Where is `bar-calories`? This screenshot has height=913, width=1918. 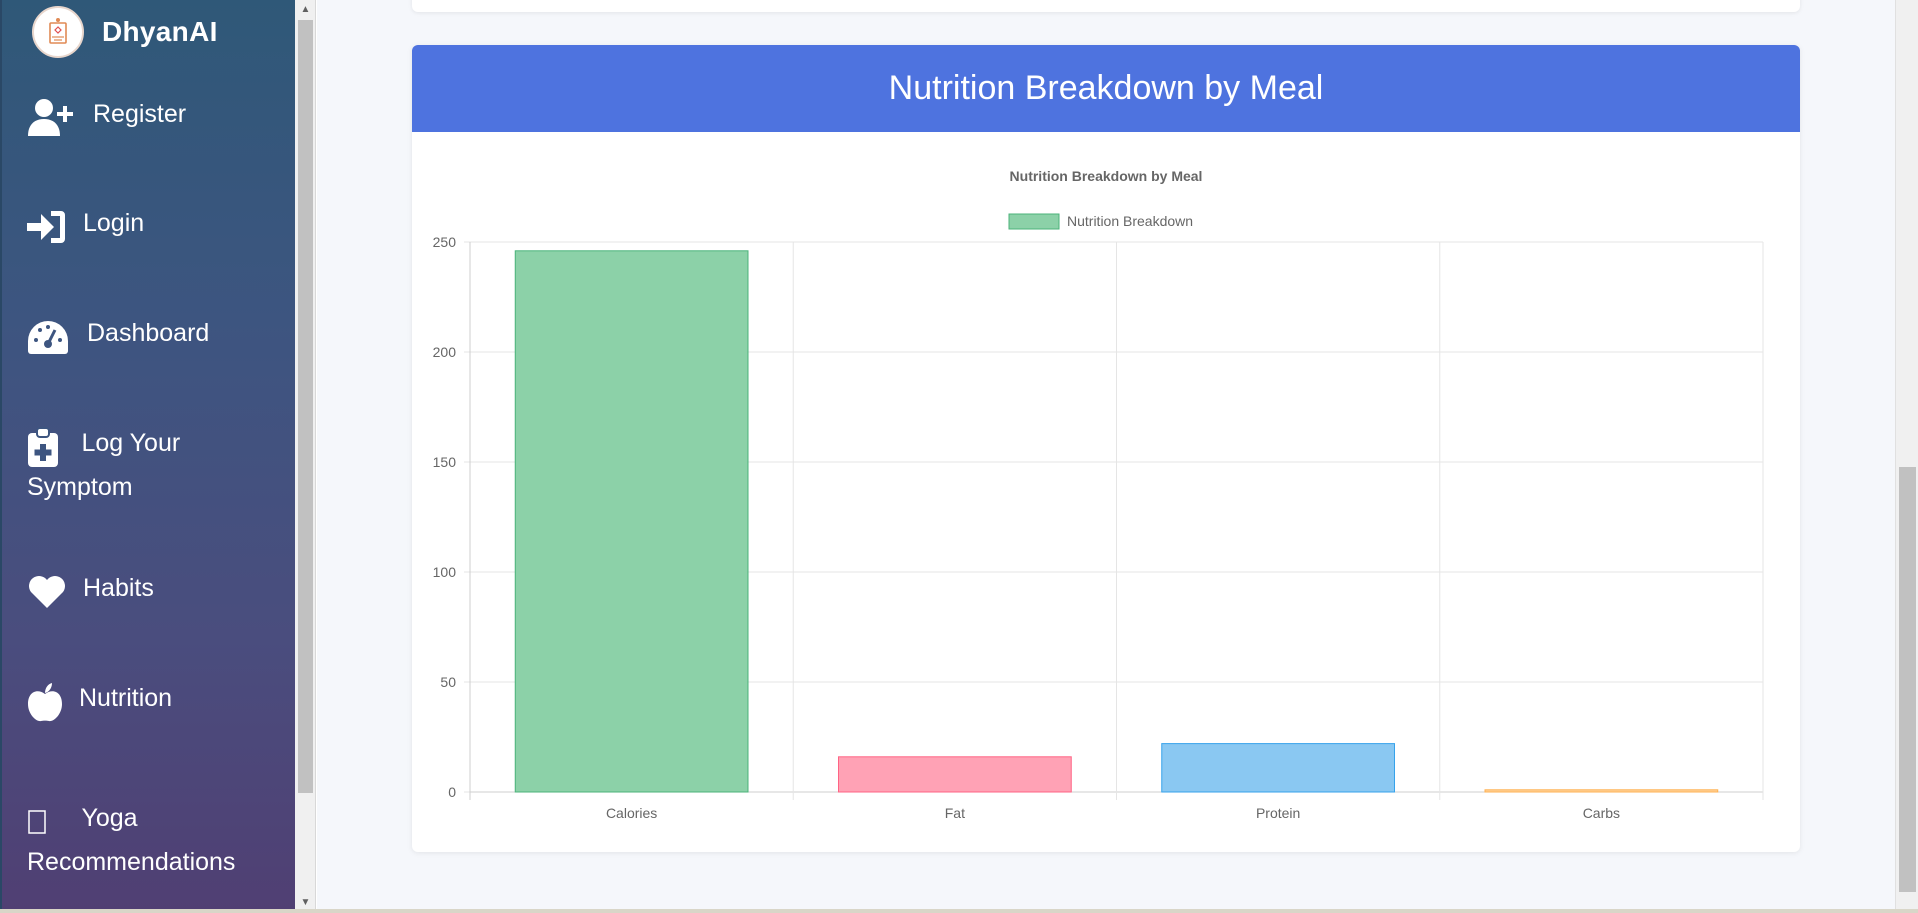
bar-calories is located at coordinates (631, 521).